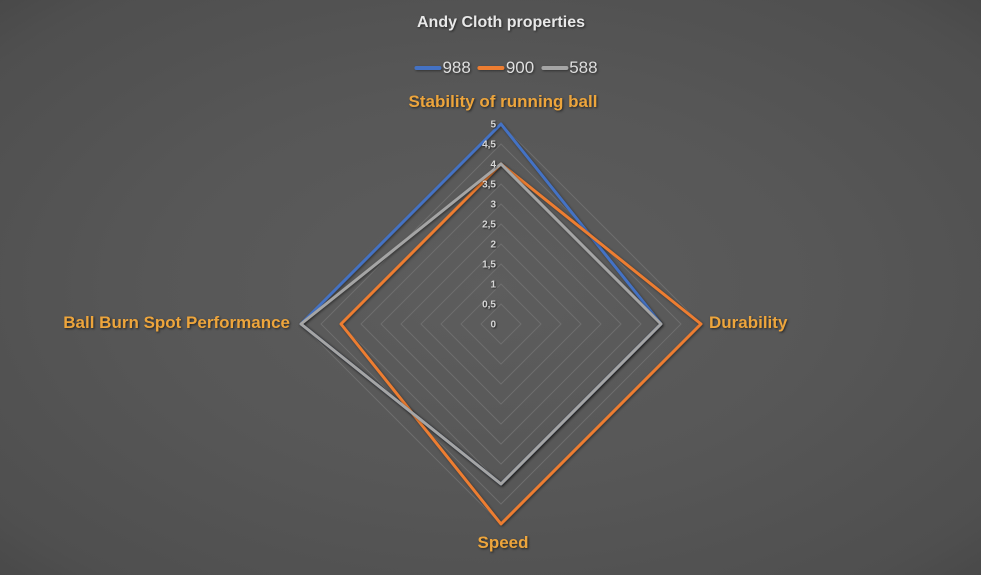 Image resolution: width=981 pixels, height=575 pixels. I want to click on axis-label-durability: Durability, so click(748, 322).